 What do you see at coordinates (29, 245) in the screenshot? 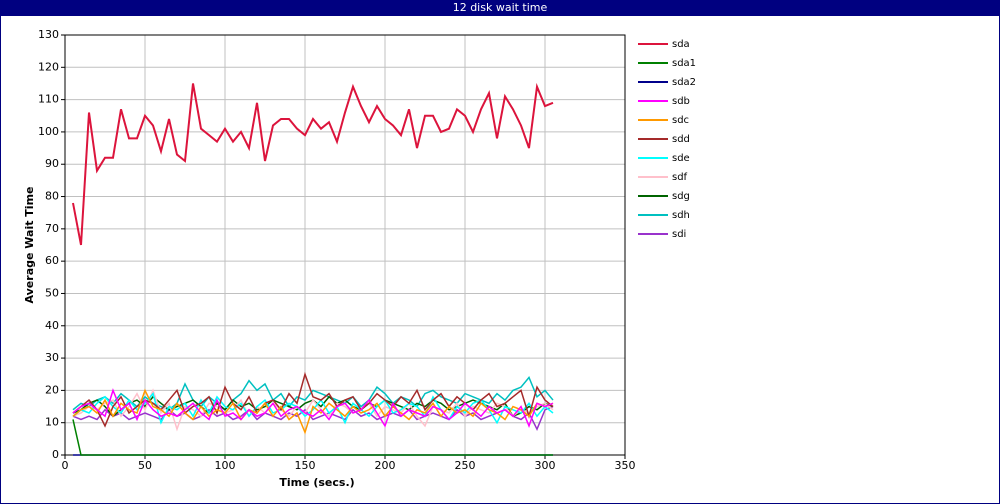
I see `y-axis-label: Average Wait Time` at bounding box center [29, 245].